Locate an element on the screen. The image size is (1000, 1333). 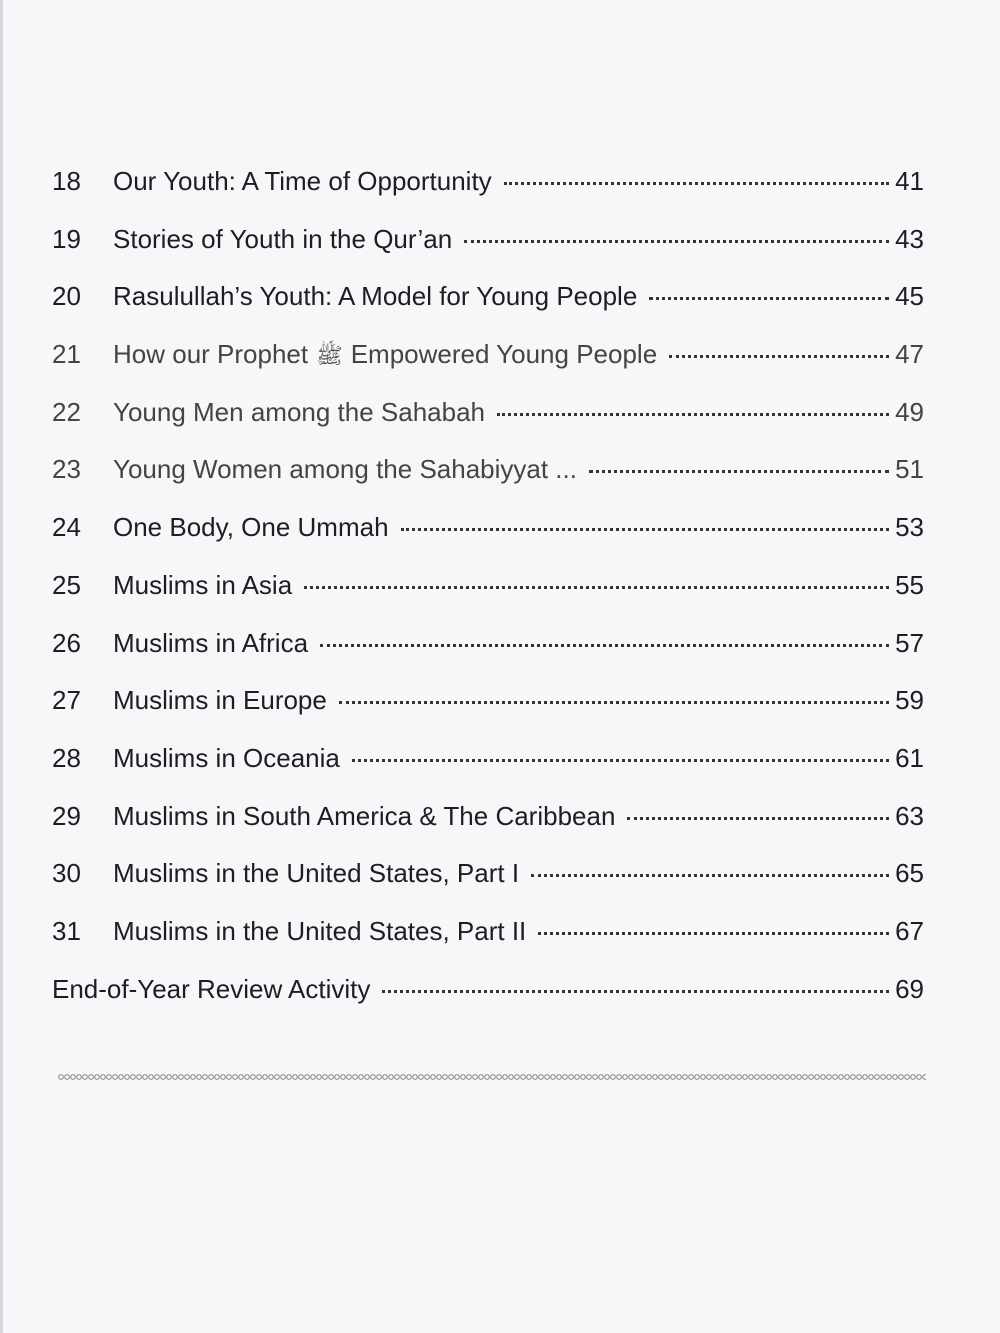
chapter-number: 30 is located at coordinates (66, 873).